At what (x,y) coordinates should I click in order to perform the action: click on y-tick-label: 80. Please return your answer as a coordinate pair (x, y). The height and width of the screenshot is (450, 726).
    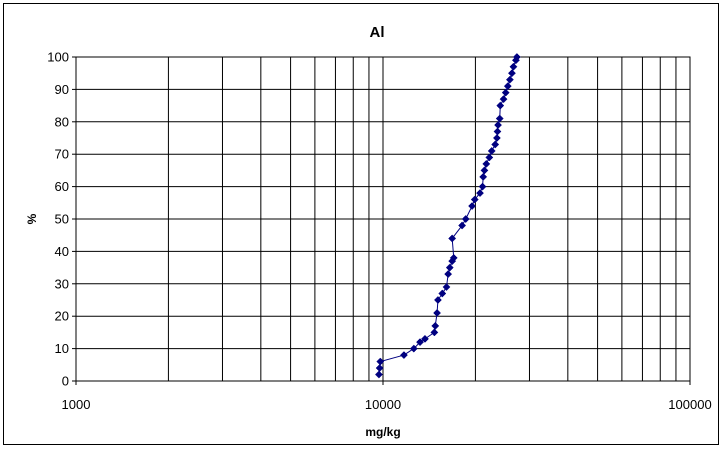
    Looking at the image, I should click on (62, 121).